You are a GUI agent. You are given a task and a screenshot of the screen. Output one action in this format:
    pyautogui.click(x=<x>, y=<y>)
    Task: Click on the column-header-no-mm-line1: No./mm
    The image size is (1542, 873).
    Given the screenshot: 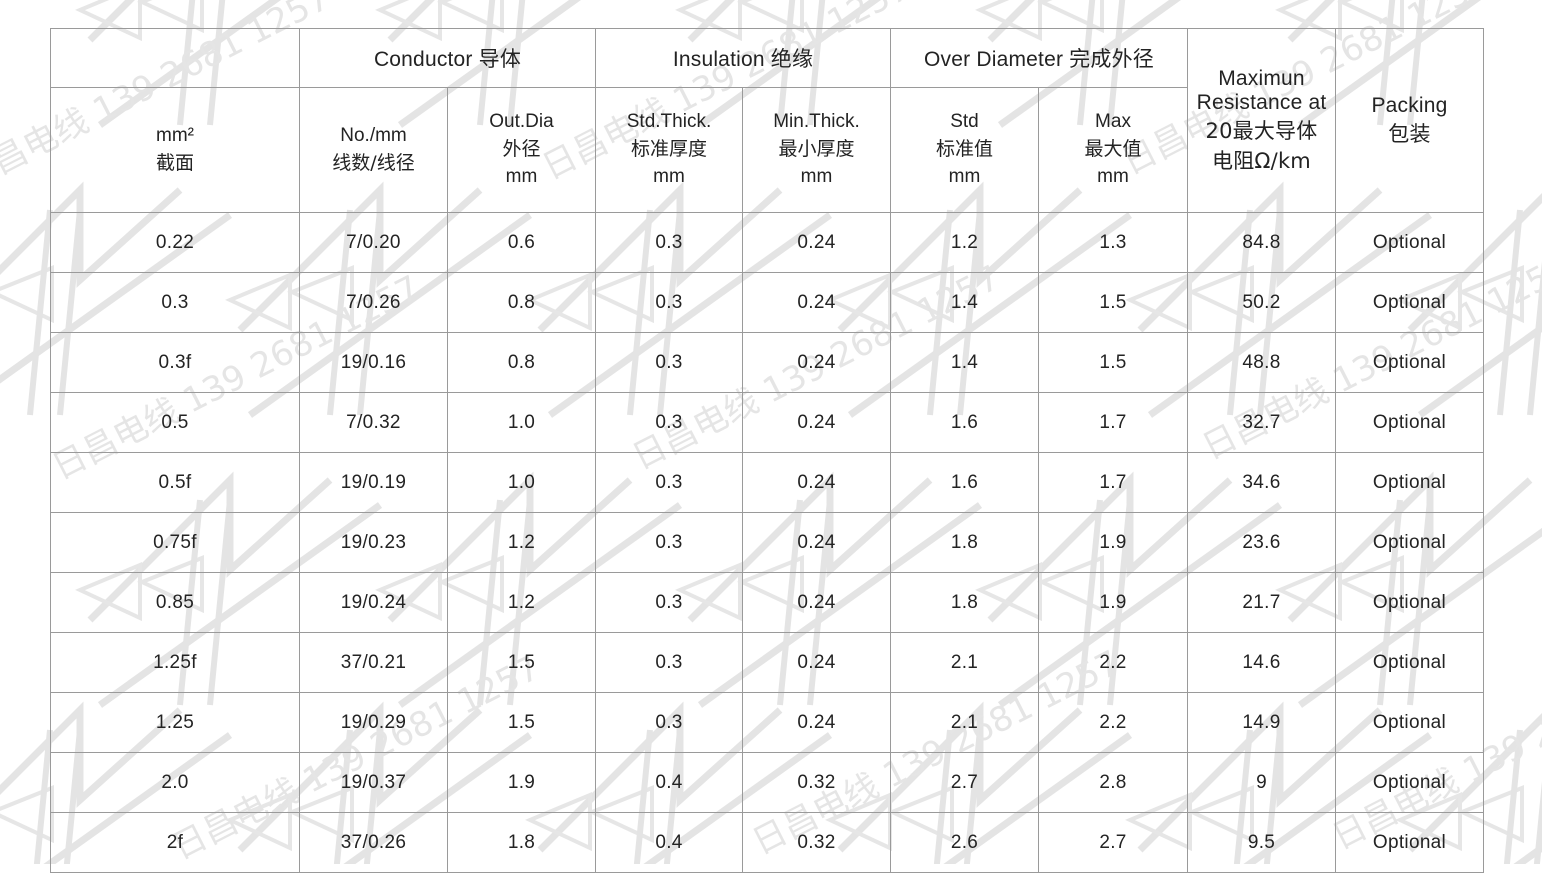 What is the action you would take?
    pyautogui.click(x=373, y=135)
    